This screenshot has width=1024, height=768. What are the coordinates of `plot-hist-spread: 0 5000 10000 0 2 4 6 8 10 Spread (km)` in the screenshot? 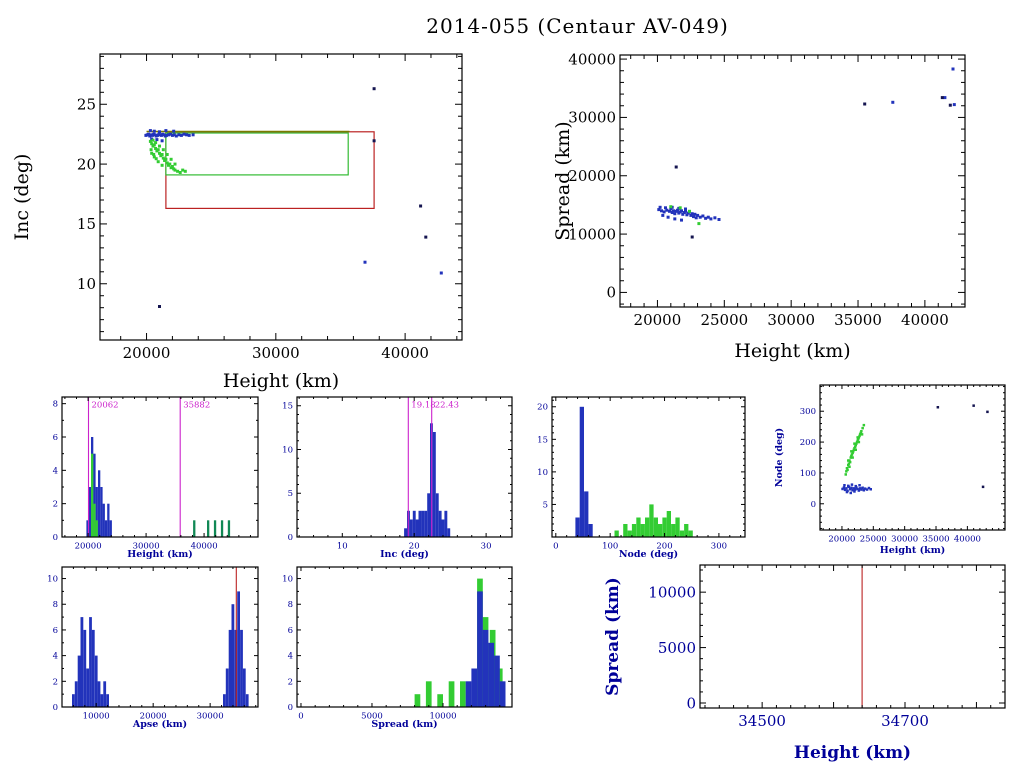 It's located at (392, 646).